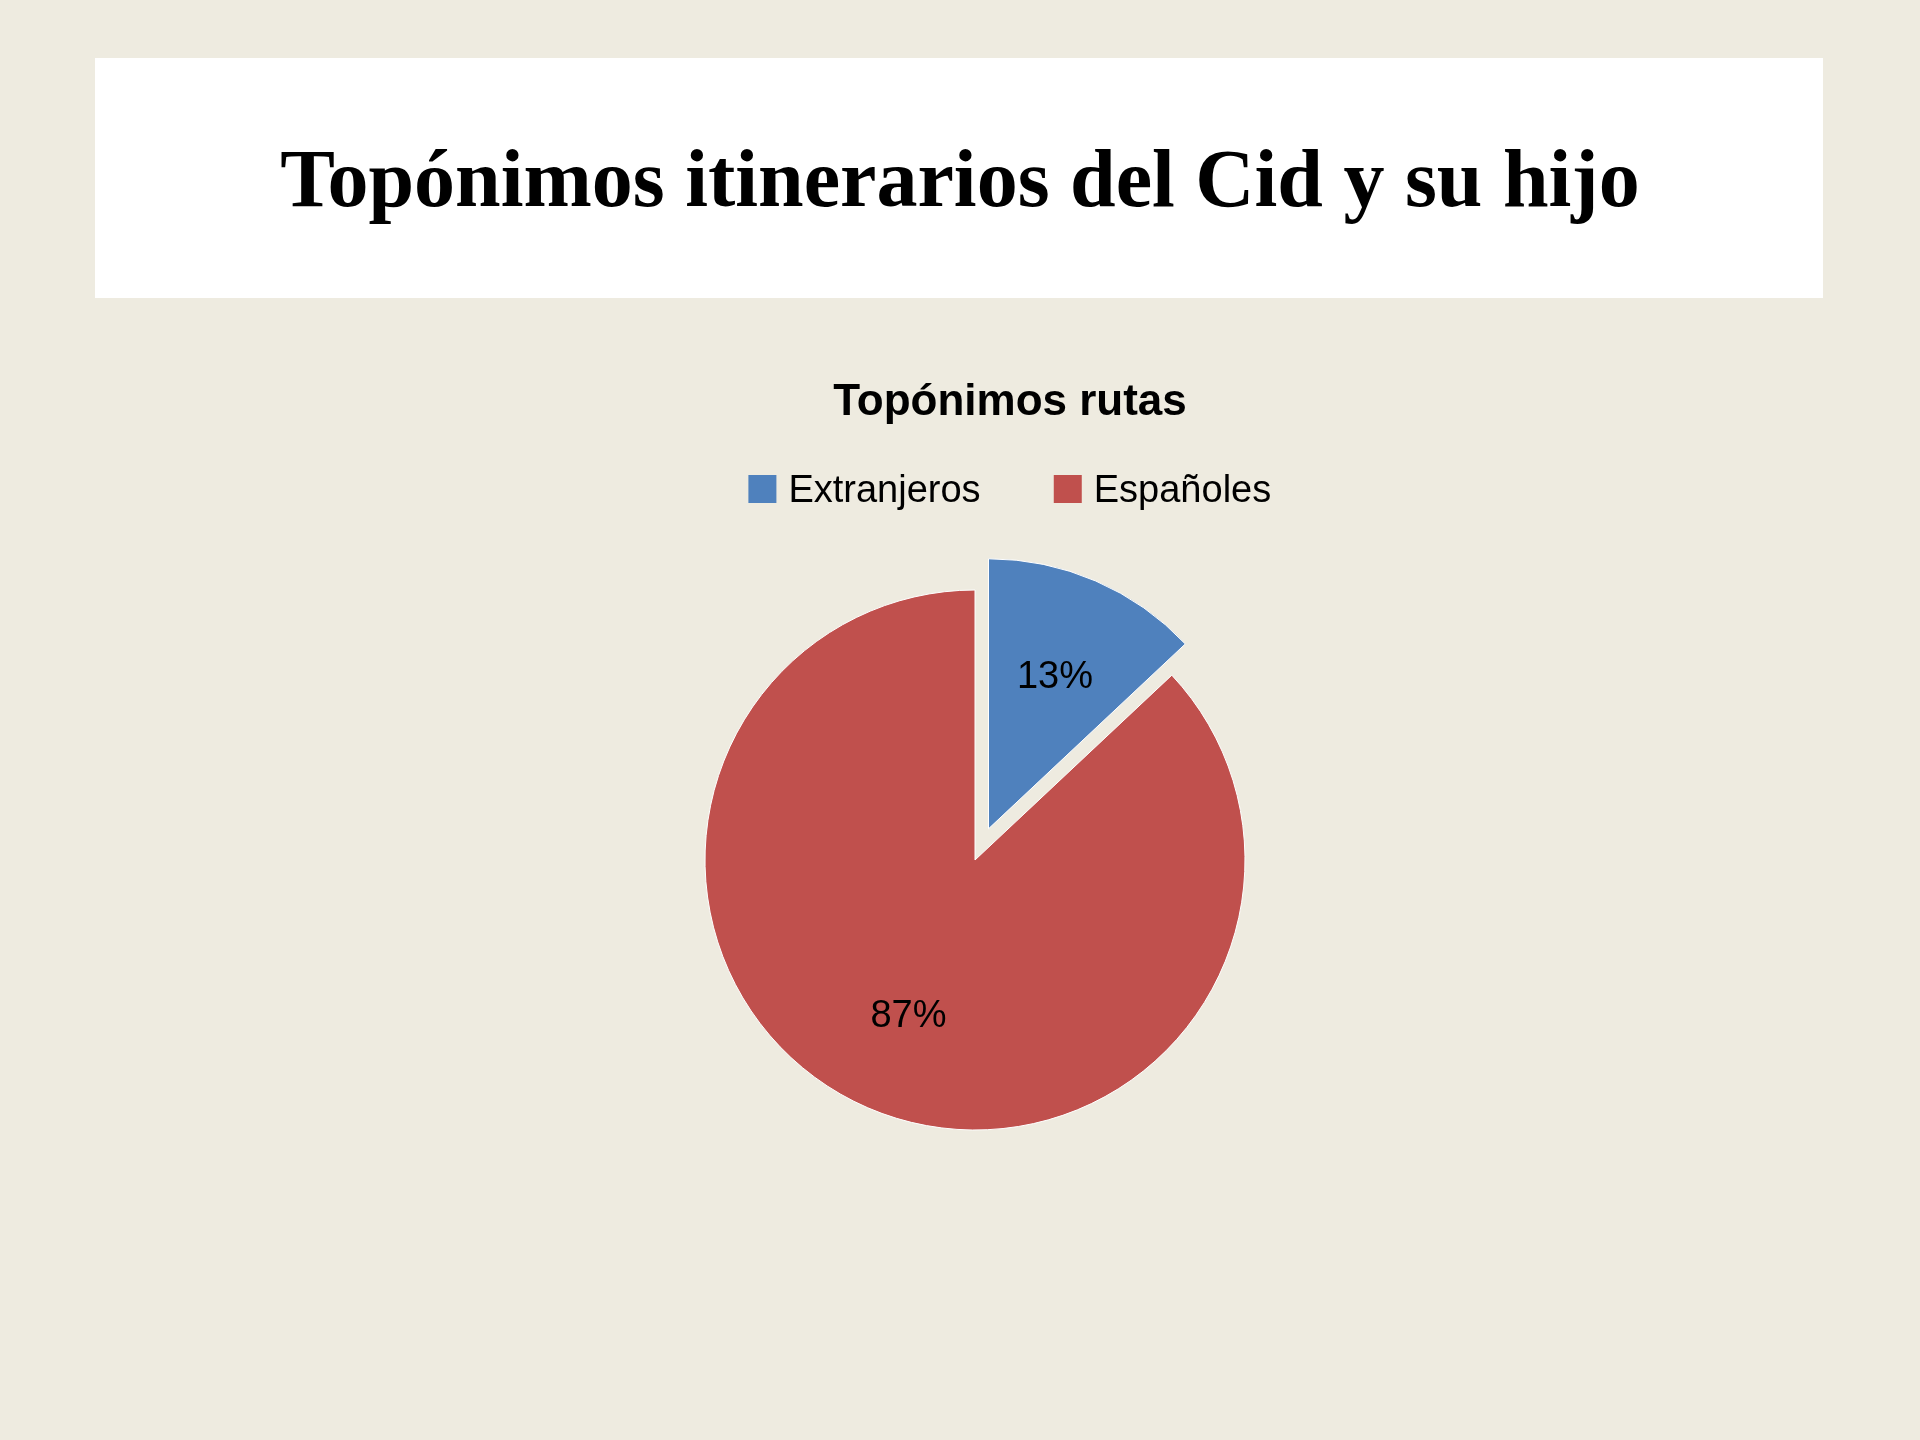 This screenshot has width=1920, height=1440. I want to click on chart-title: Topónimos itinerarios del Cid y su hijo, so click(960, 178).